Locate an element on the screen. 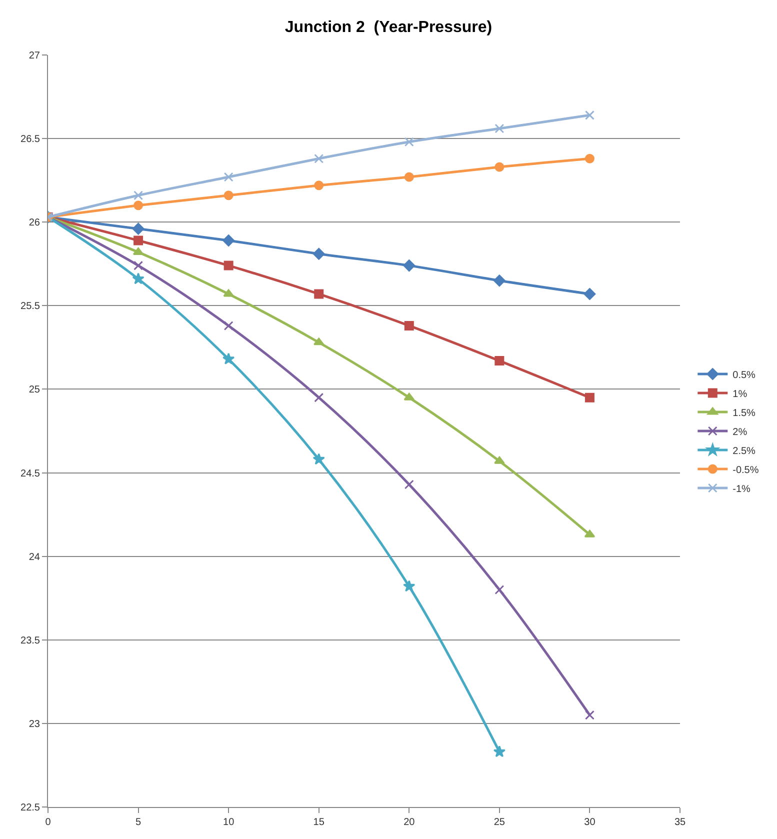 The image size is (777, 839). y-tick-label: 26.5 is located at coordinates (30, 140).